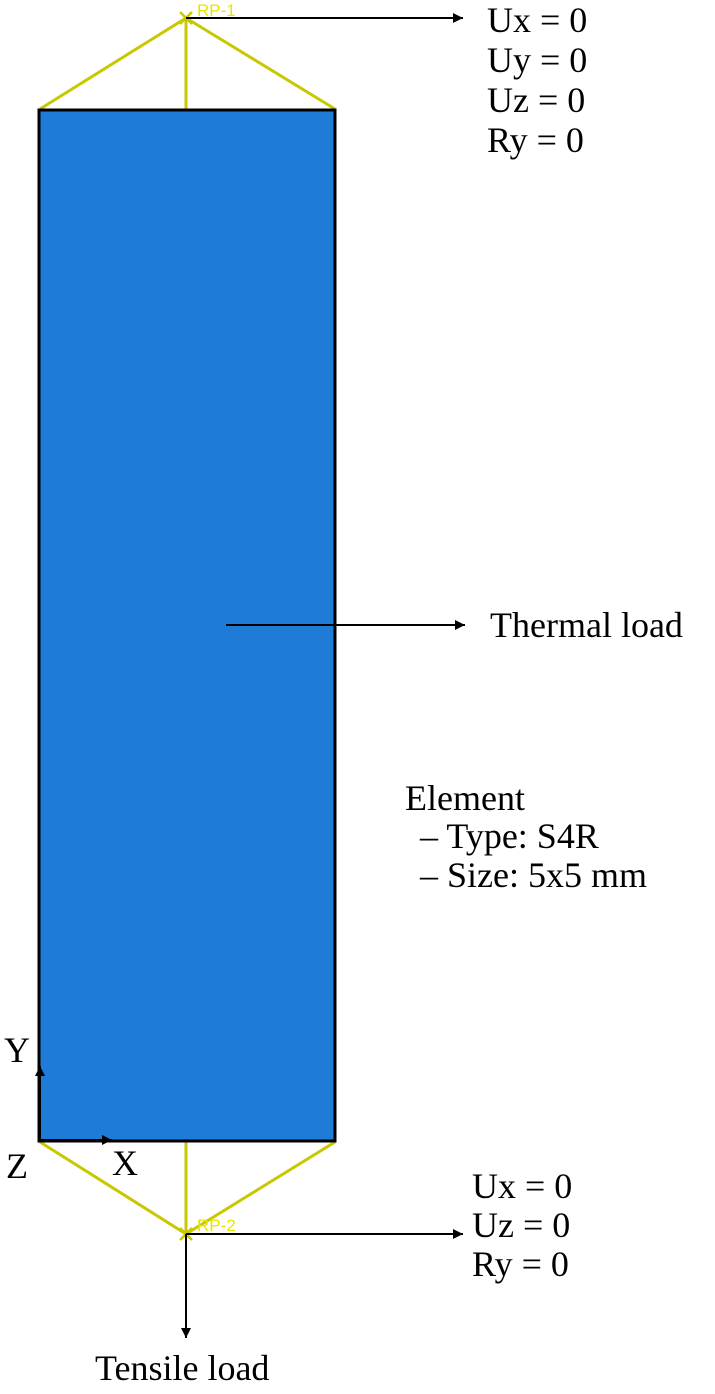 This screenshot has width=715, height=1394. I want to click on bottom-bc-labels: Ux = 0 Uz = 0 Ry = 0, so click(522, 1225).